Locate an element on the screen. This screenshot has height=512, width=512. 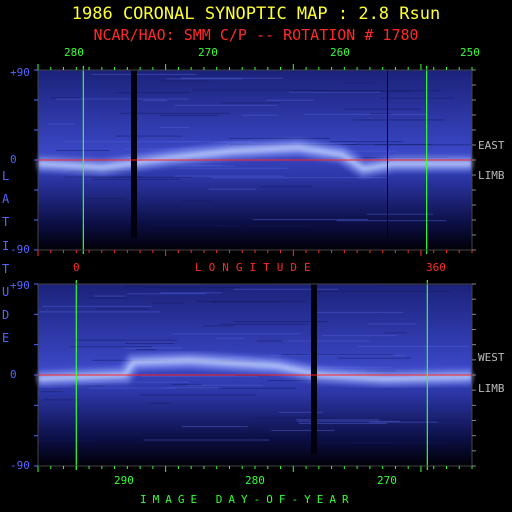
bottom-tick-290: 290 is located at coordinates (124, 480).